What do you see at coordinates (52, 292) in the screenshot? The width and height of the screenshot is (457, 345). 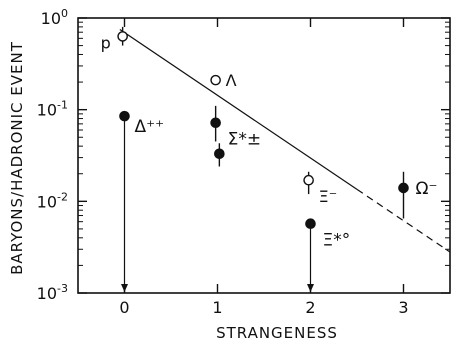 I see `y-tick-label: 10⁻³` at bounding box center [52, 292].